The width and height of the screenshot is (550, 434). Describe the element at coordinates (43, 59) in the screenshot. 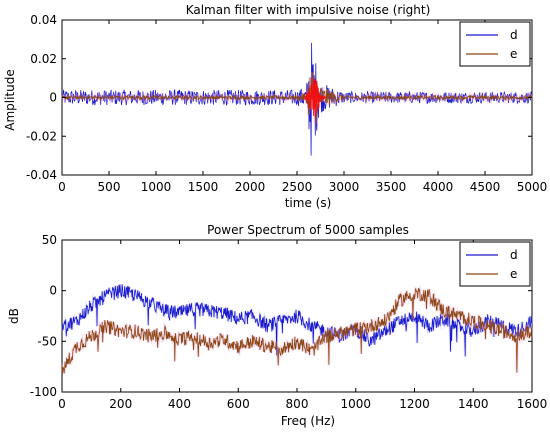

I see `y-tick-label: 0.02` at that location.